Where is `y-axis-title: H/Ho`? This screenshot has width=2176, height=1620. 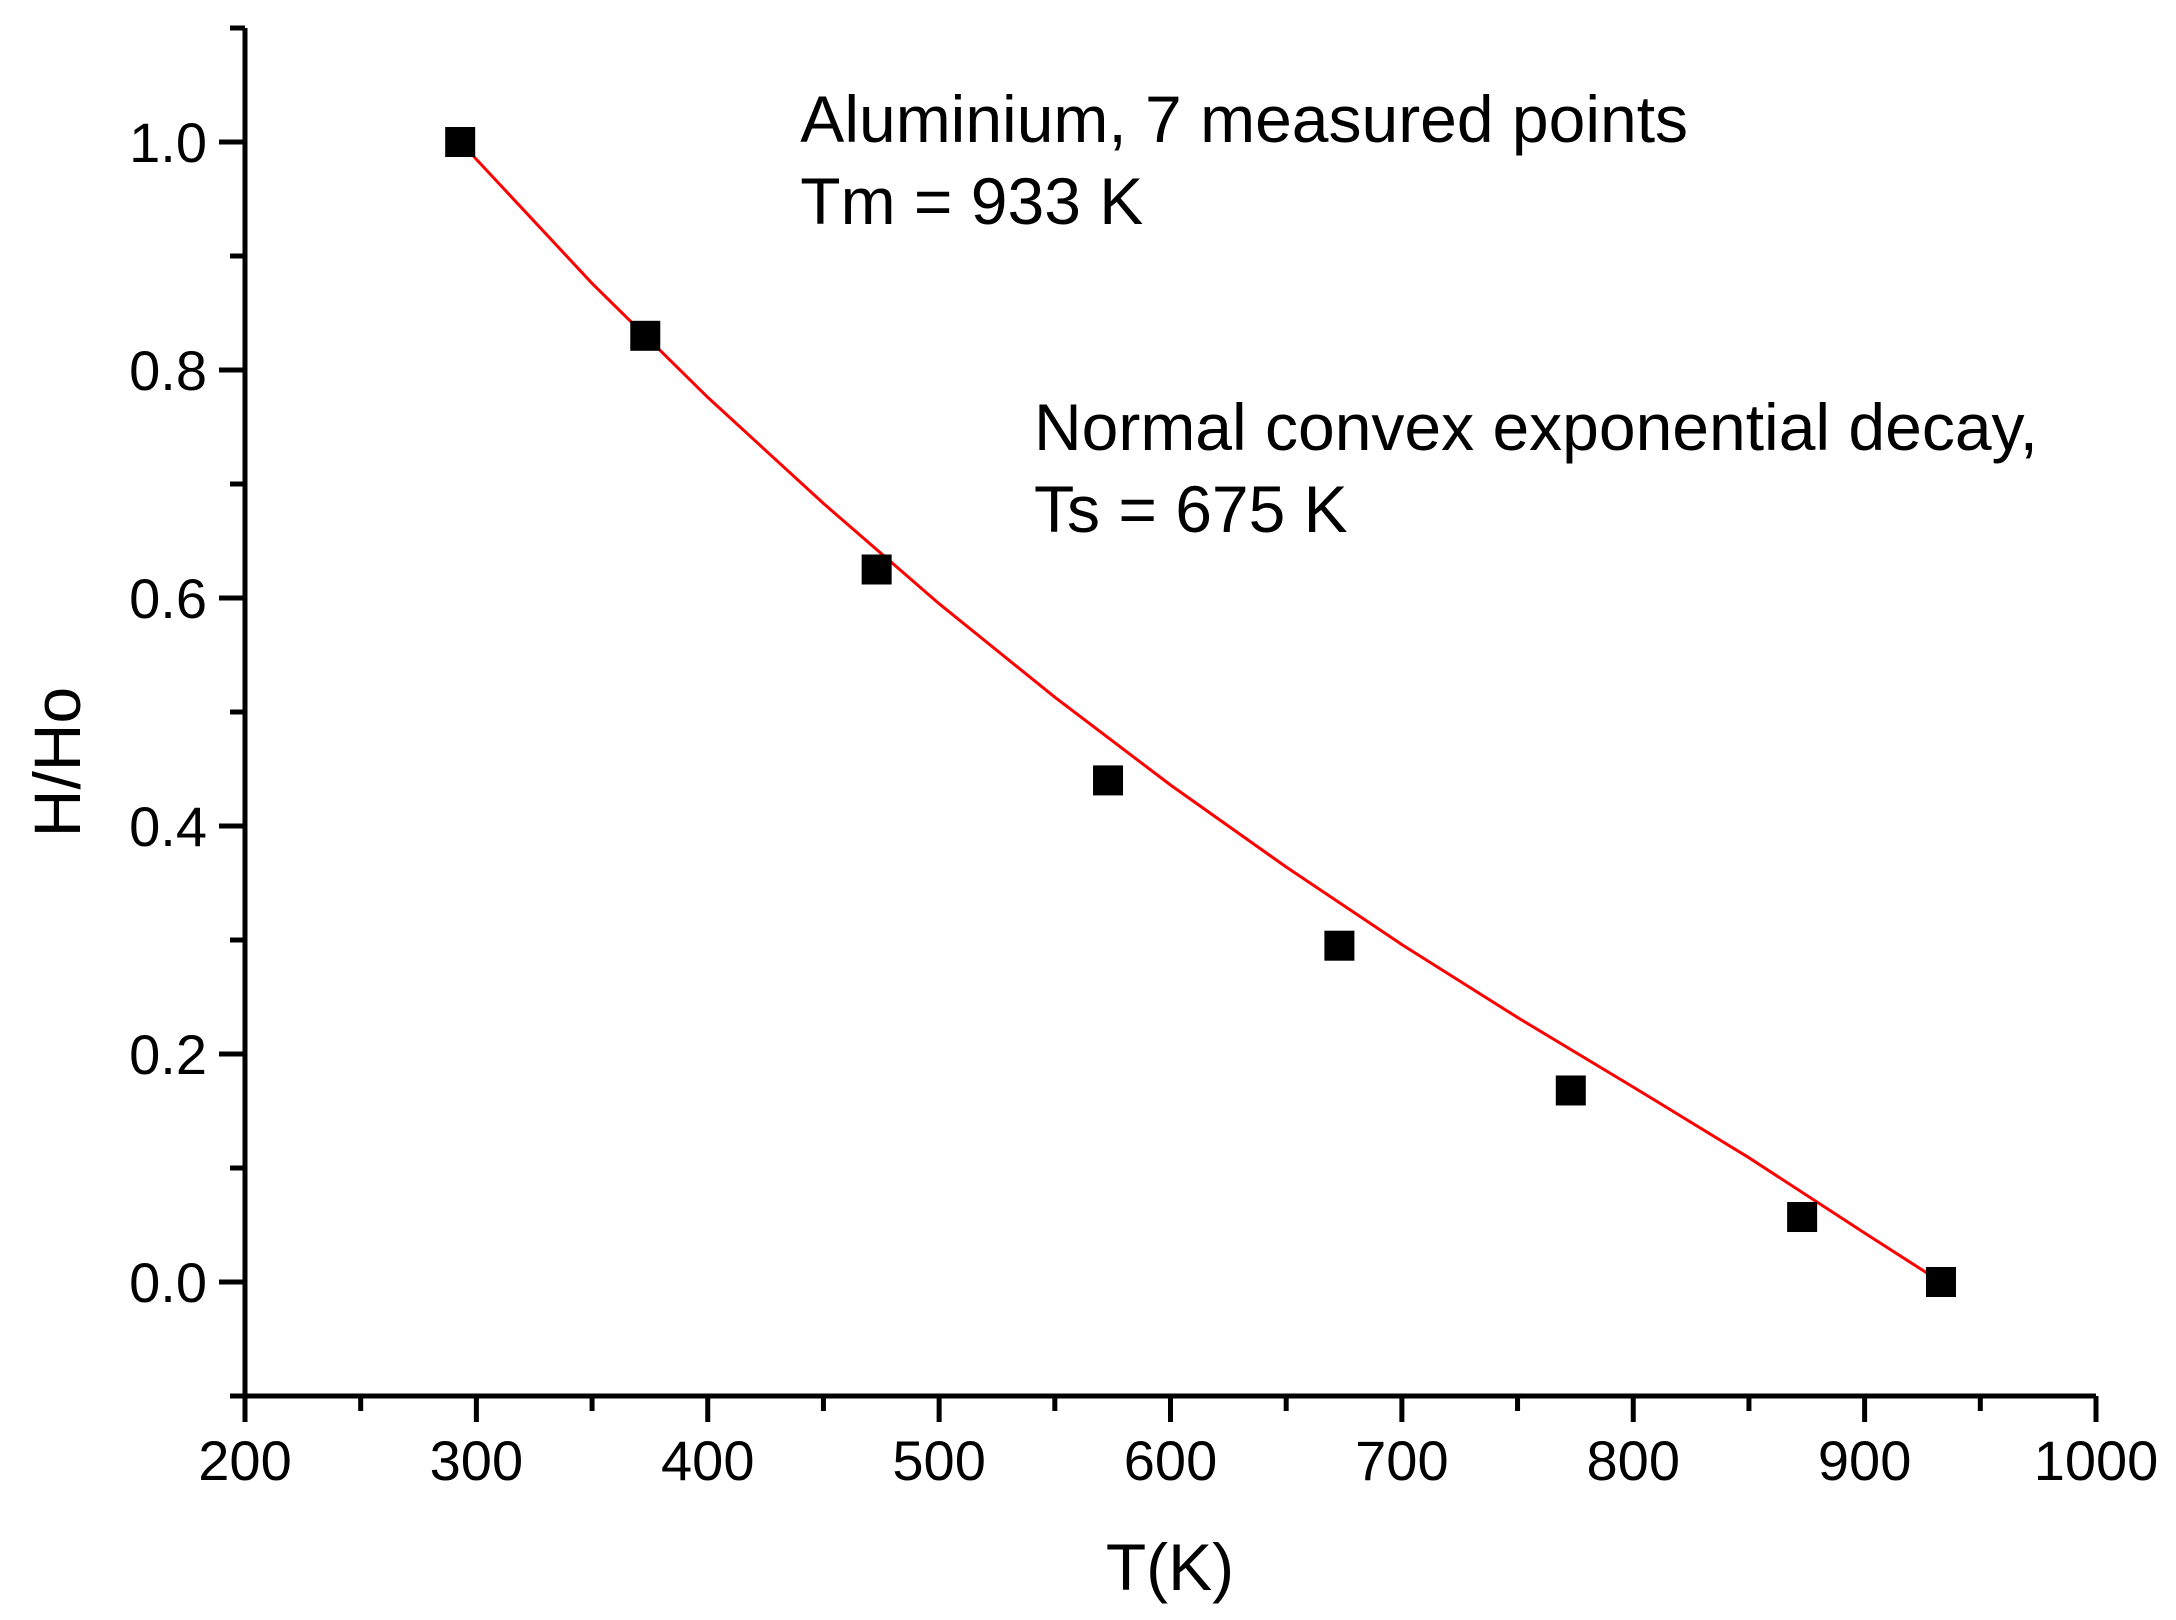
y-axis-title: H/Ho is located at coordinates (57, 762).